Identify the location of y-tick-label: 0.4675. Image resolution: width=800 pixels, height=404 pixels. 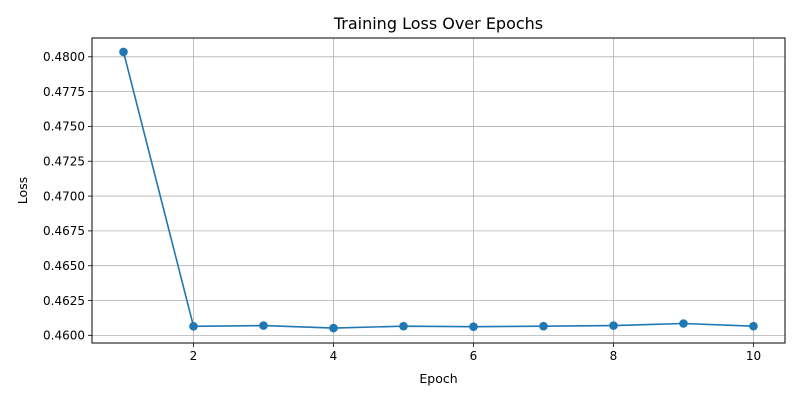
(64, 231).